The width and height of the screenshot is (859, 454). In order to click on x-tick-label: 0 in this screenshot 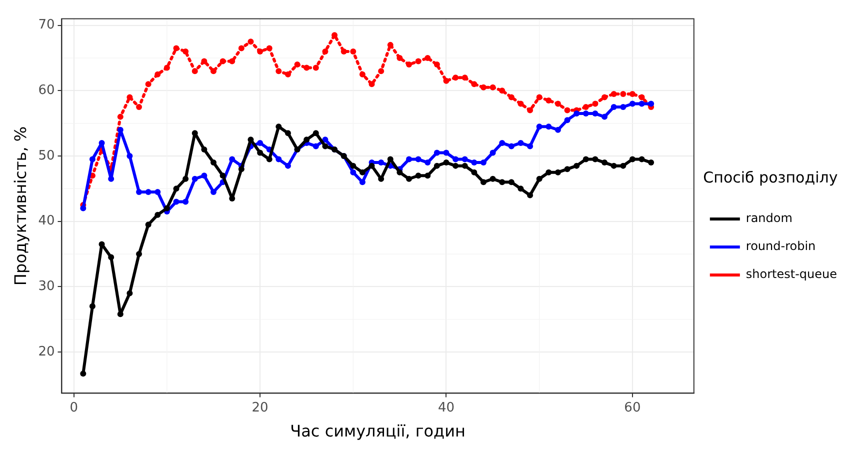, I will do `click(74, 408)`.